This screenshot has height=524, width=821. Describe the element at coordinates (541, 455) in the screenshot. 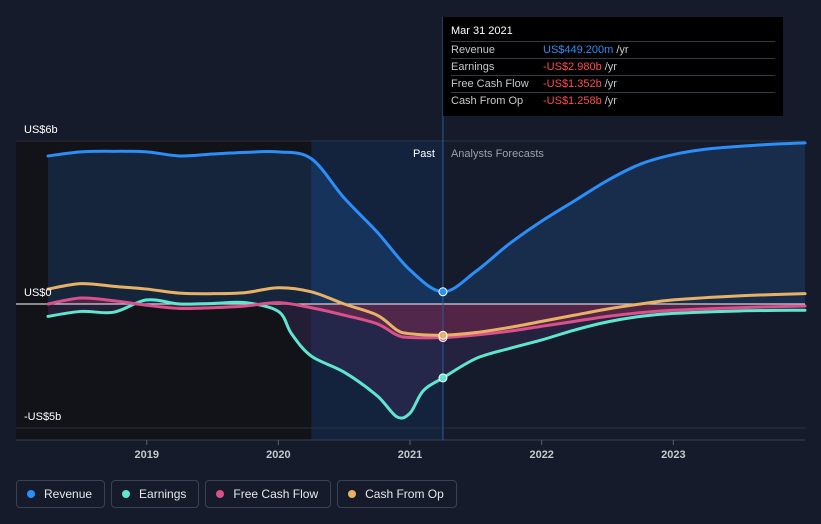

I see `x-tick-label: 2022` at that location.